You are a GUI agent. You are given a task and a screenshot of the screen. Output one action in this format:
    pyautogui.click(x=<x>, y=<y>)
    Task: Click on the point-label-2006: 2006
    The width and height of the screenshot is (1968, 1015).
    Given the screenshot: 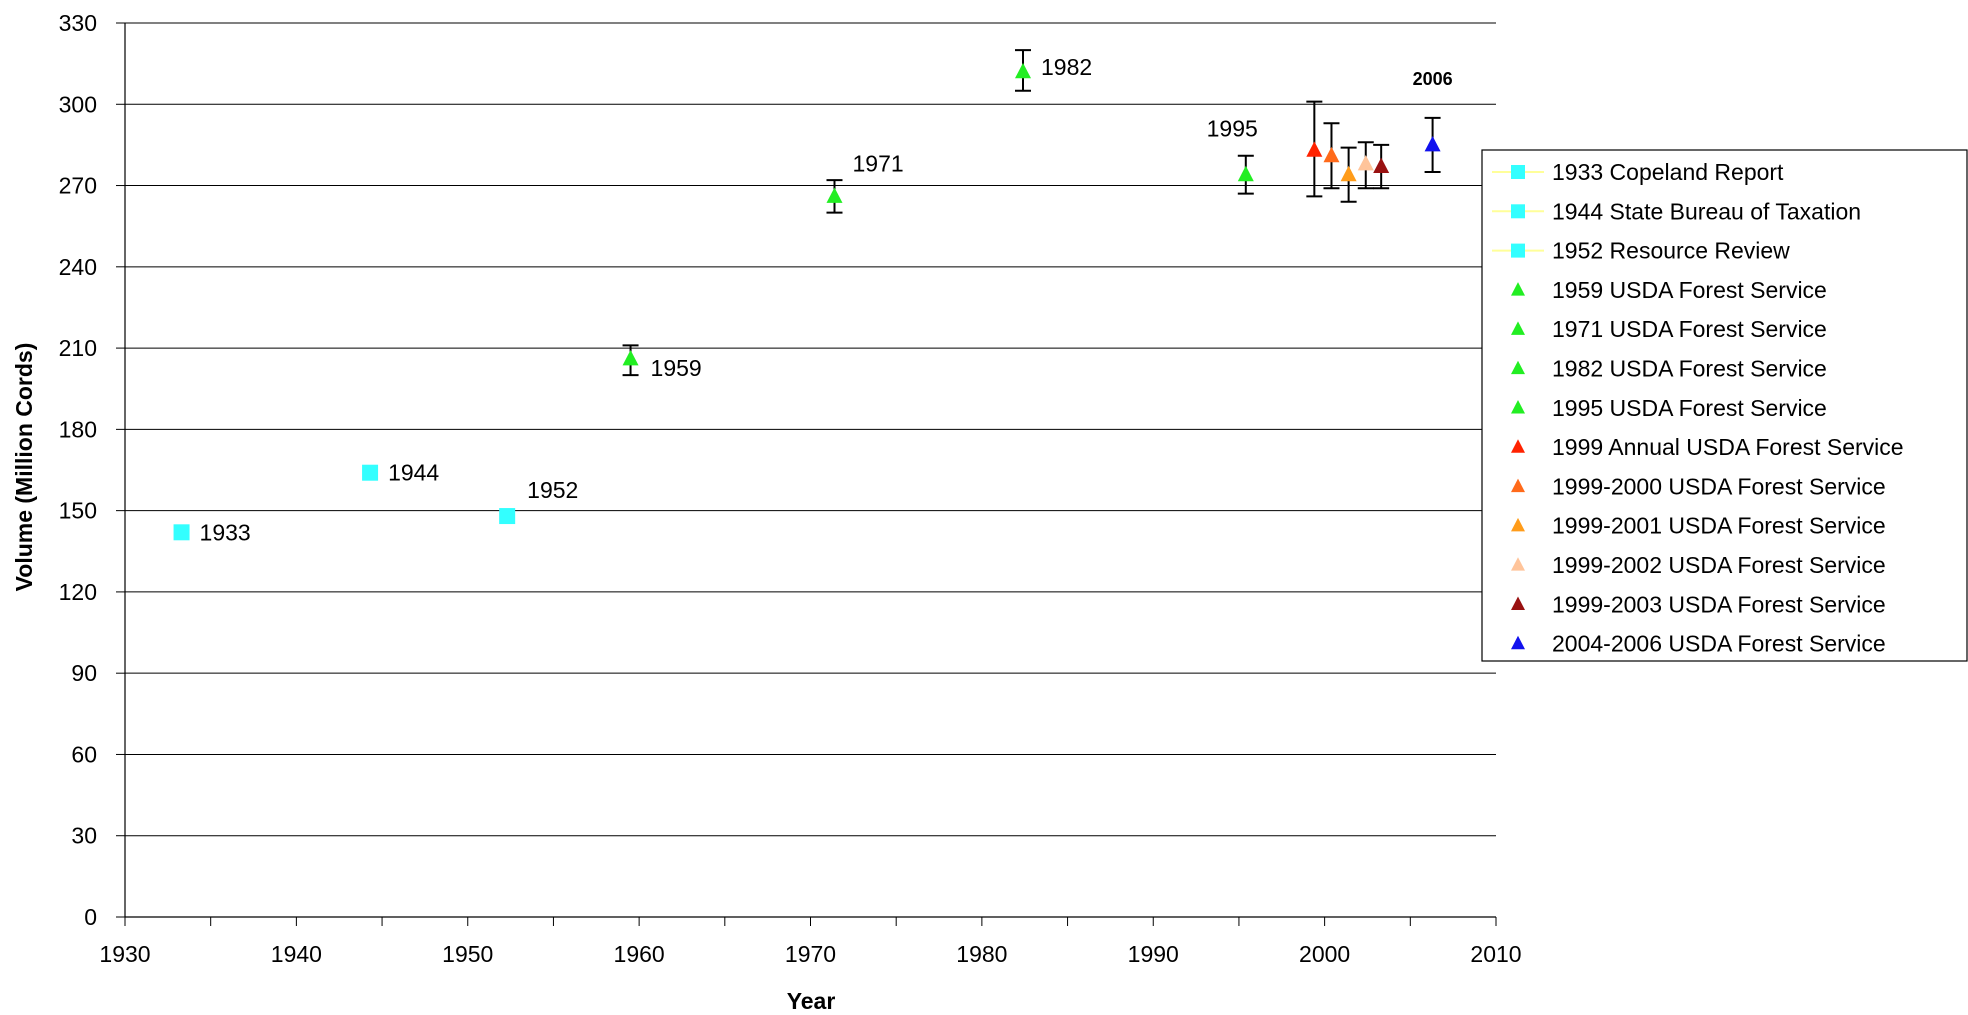 What is the action you would take?
    pyautogui.click(x=1433, y=79)
    